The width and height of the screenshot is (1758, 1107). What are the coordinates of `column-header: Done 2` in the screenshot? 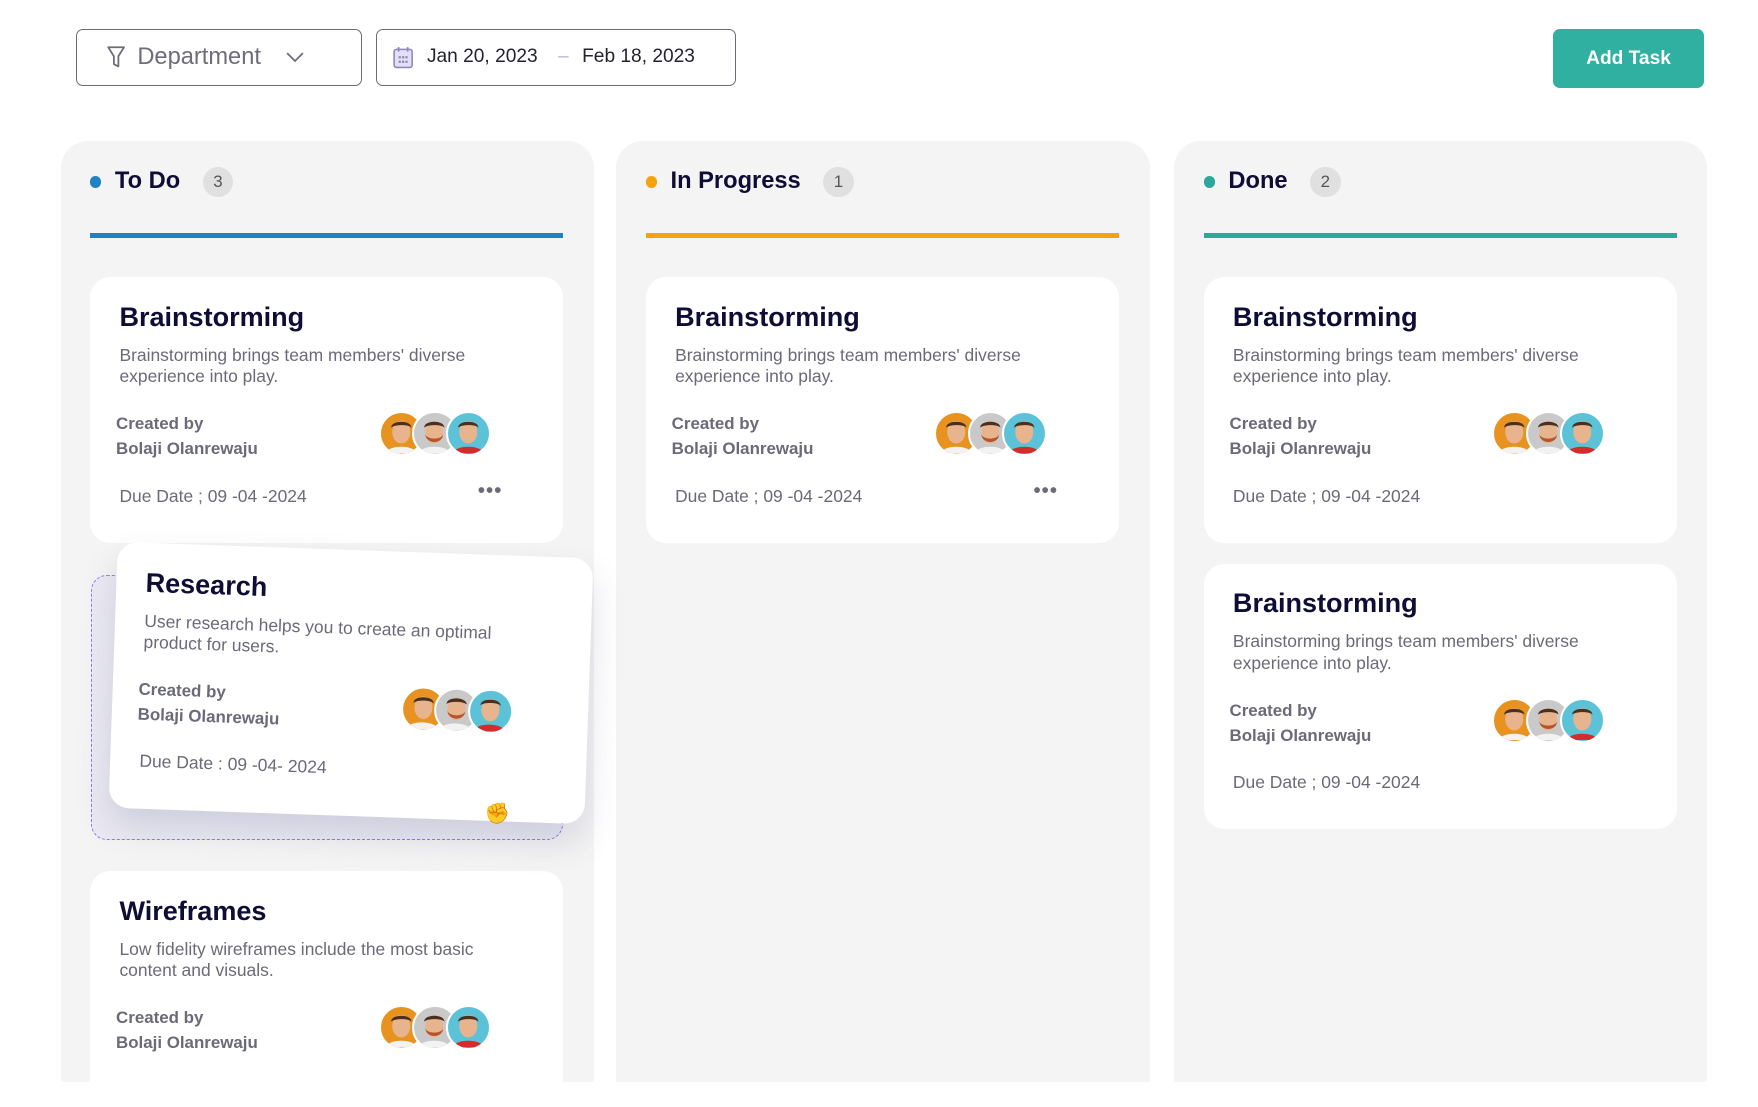 It's located at (1272, 182).